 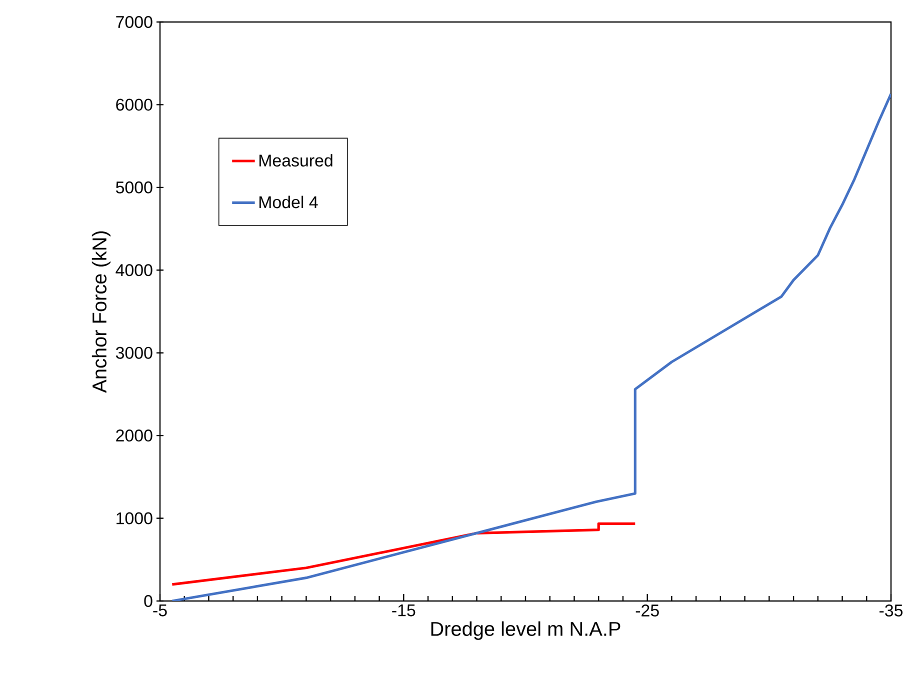 What do you see at coordinates (160, 610) in the screenshot?
I see `x-tick-label: -5` at bounding box center [160, 610].